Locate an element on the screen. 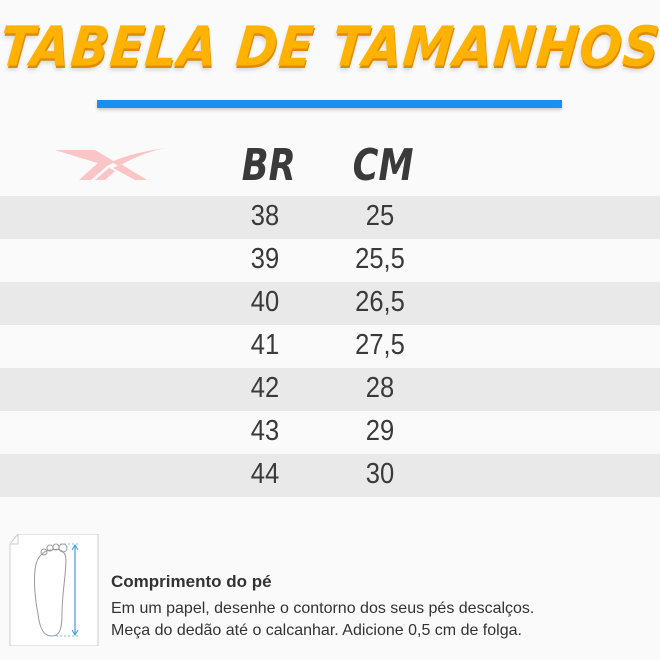  cm-size: 28 is located at coordinates (380, 388).